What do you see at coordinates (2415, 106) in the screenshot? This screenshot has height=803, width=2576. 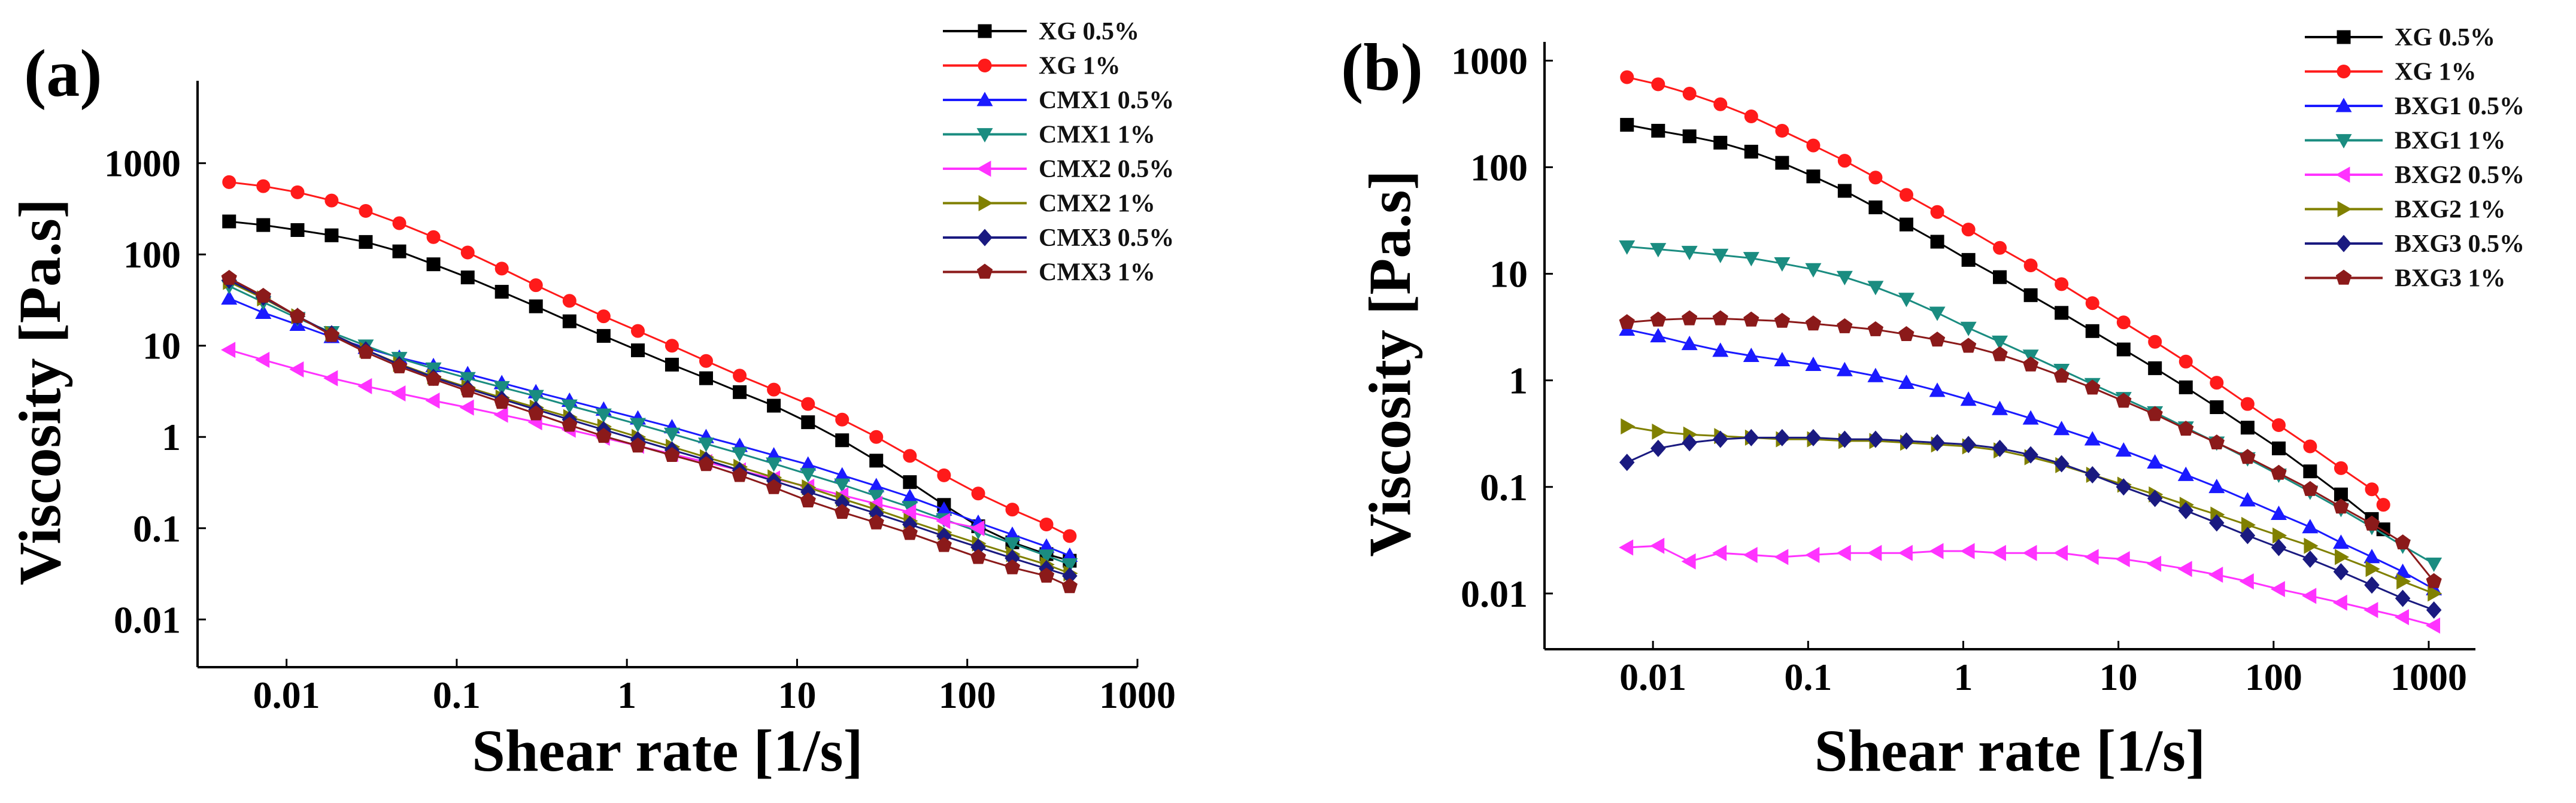 I see `legend-item: BXG1 0.5%` at bounding box center [2415, 106].